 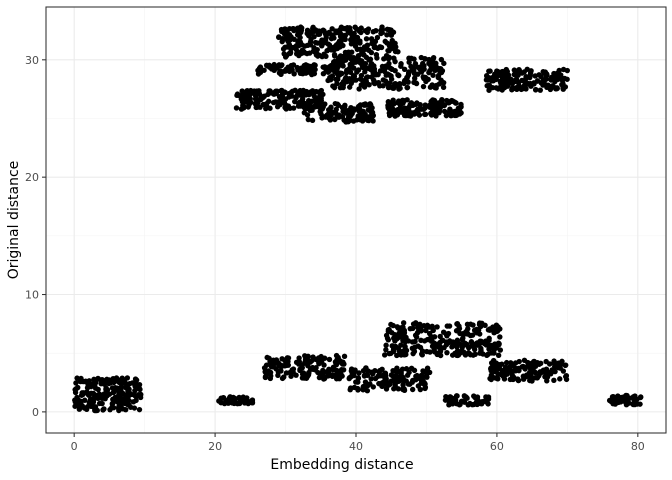 I want to click on x-tick-label: 0, so click(x=74, y=446).